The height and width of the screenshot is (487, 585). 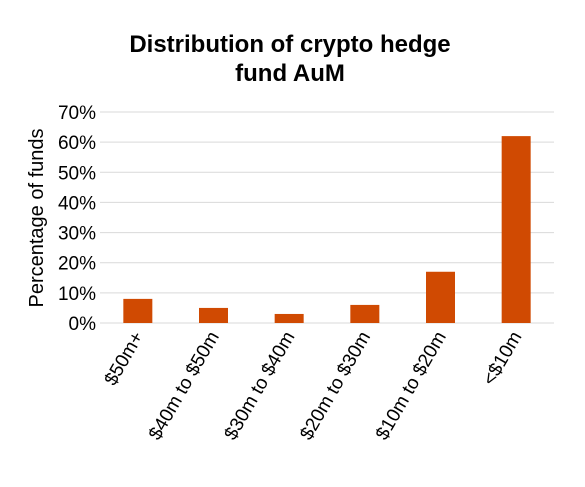 What do you see at coordinates (289, 44) in the screenshot?
I see `chart-title-line-1: Distribution of crypto hedge` at bounding box center [289, 44].